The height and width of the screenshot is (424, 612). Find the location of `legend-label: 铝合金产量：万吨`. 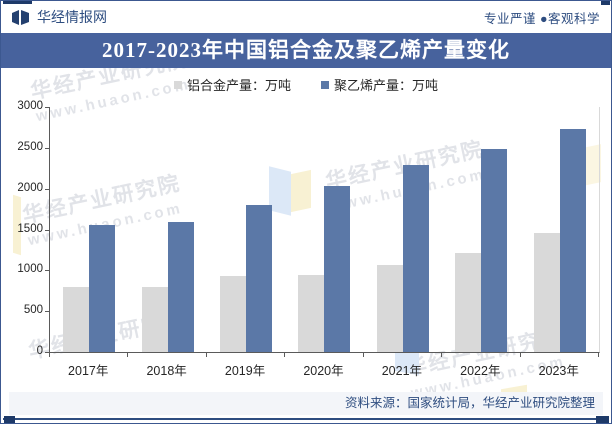

legend-label: 铝合金产量：万吨 is located at coordinates (238, 85).